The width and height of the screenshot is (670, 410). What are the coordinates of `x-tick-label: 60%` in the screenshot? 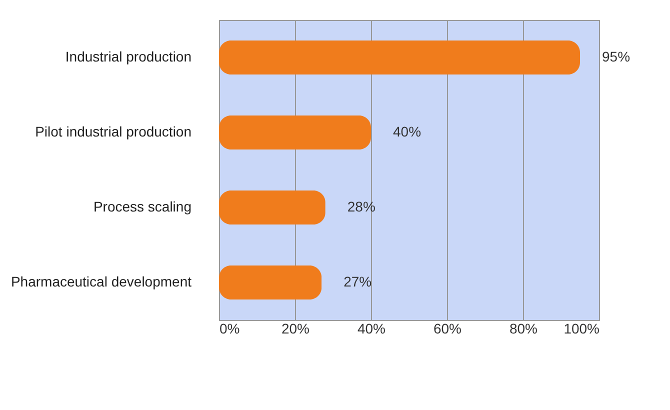 It's located at (447, 328).